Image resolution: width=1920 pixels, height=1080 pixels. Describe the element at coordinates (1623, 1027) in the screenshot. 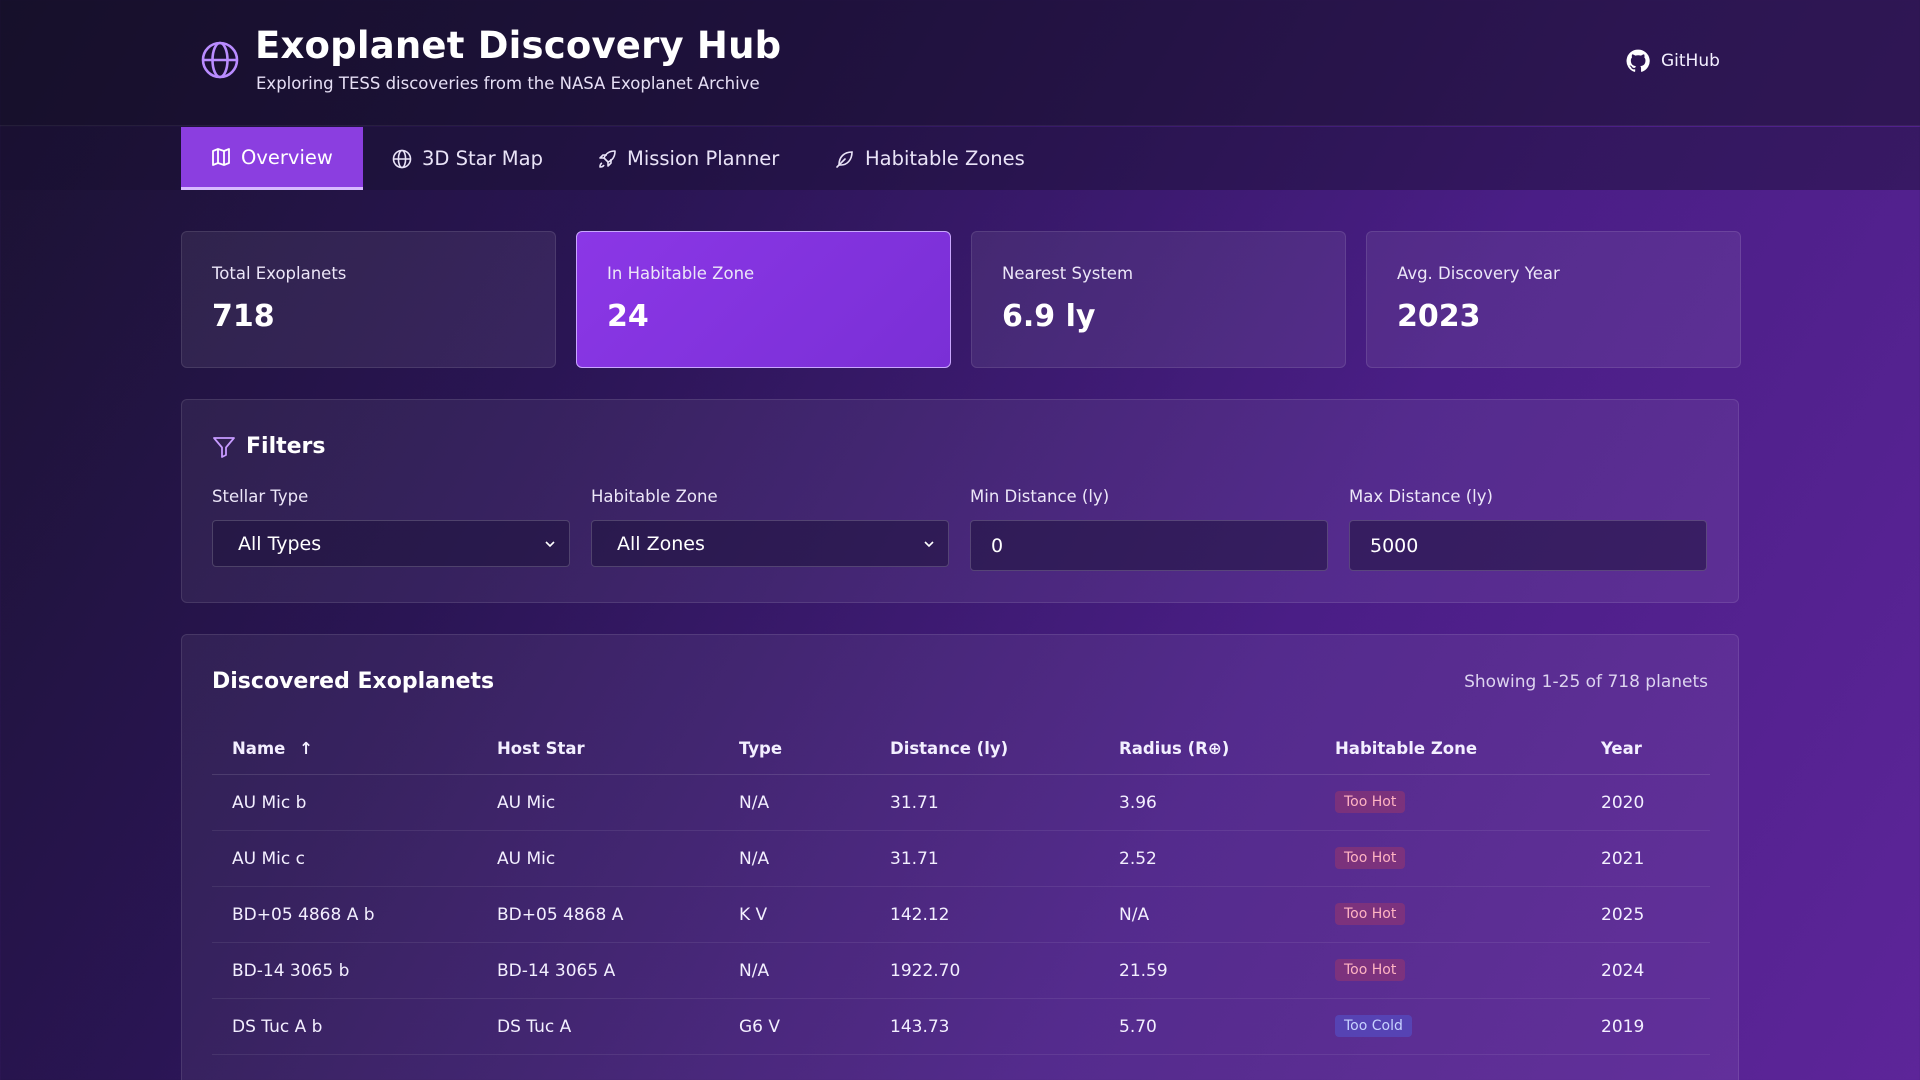

I see `cell-year: 2019` at that location.